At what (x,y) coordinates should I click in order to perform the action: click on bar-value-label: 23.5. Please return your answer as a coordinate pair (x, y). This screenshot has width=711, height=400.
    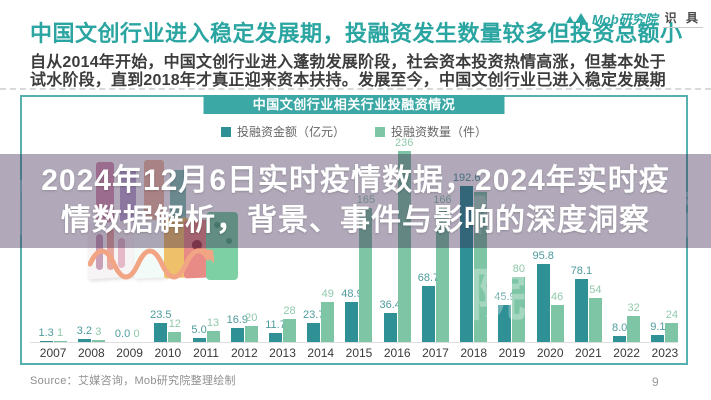
    Looking at the image, I should click on (161, 315).